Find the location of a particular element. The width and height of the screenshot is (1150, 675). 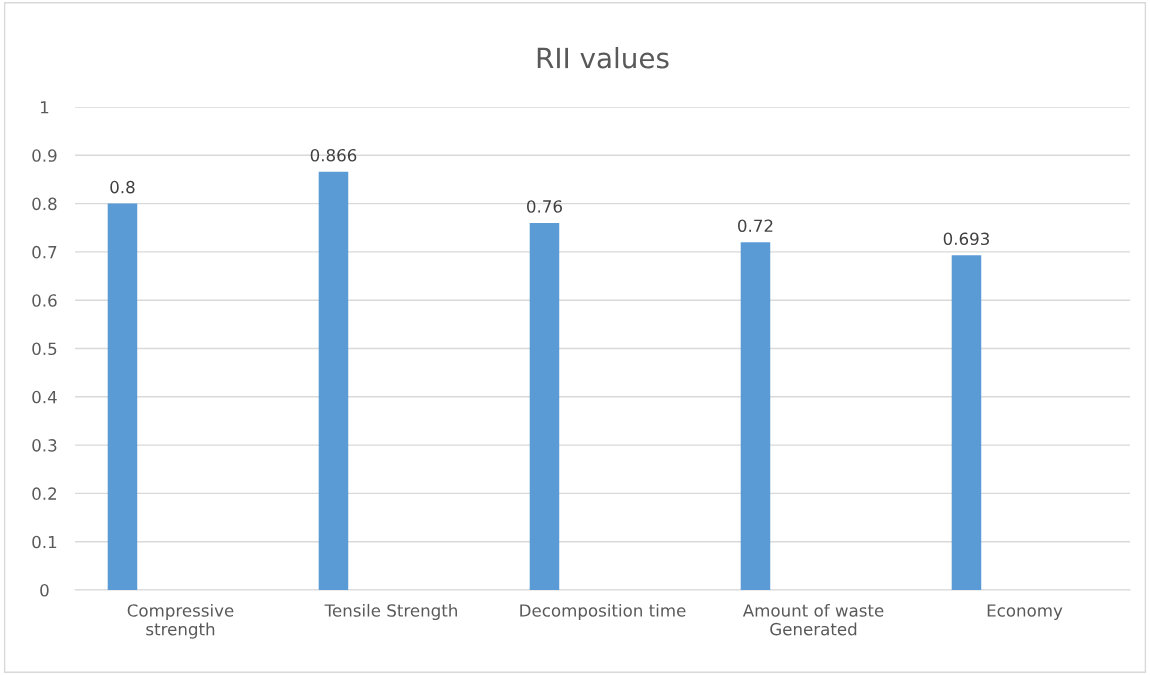

x-tick-label: Compressive strength is located at coordinates (180, 621).